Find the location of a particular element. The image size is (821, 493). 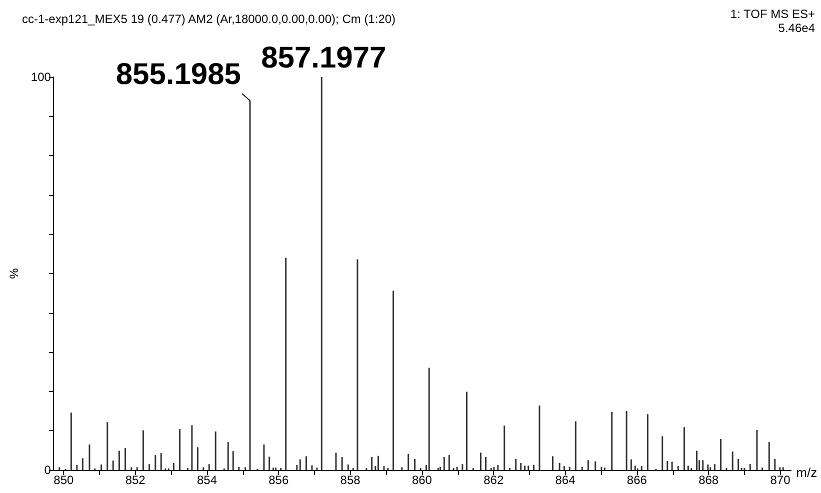

x-tick-label: 864 is located at coordinates (565, 480).